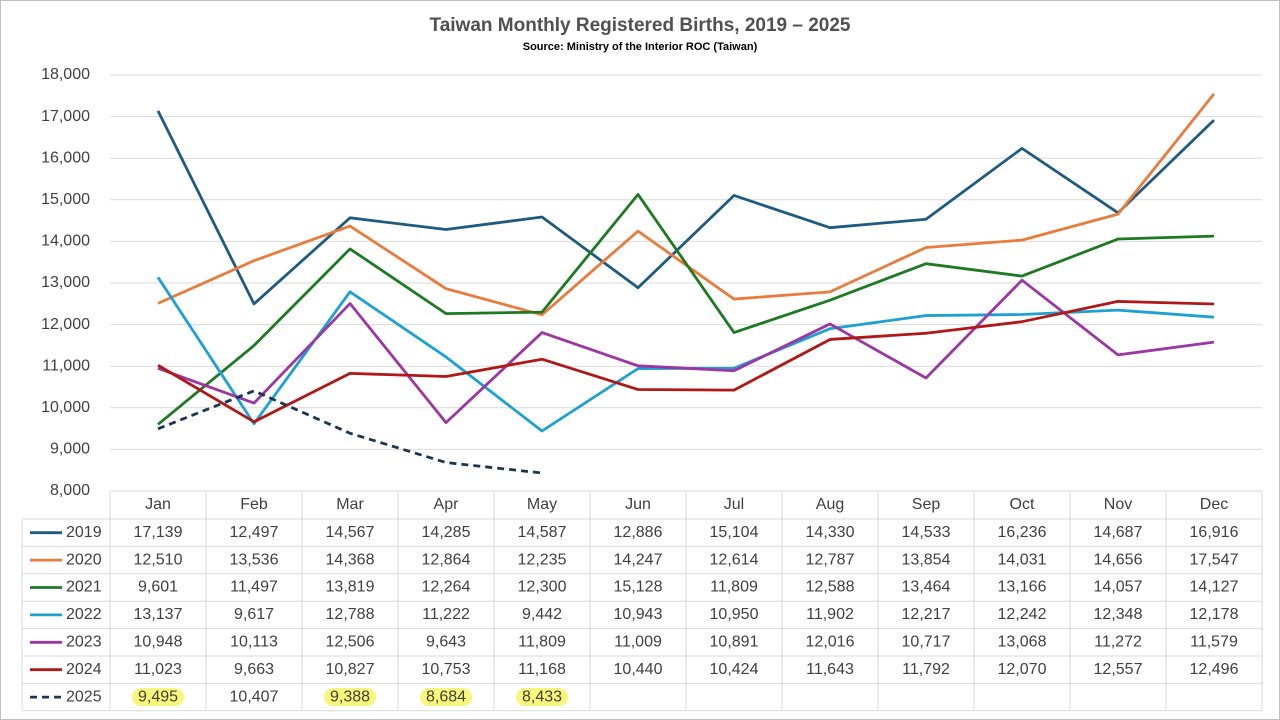 Image resolution: width=1280 pixels, height=720 pixels. What do you see at coordinates (1214, 642) in the screenshot?
I see `table-value: 11,579` at bounding box center [1214, 642].